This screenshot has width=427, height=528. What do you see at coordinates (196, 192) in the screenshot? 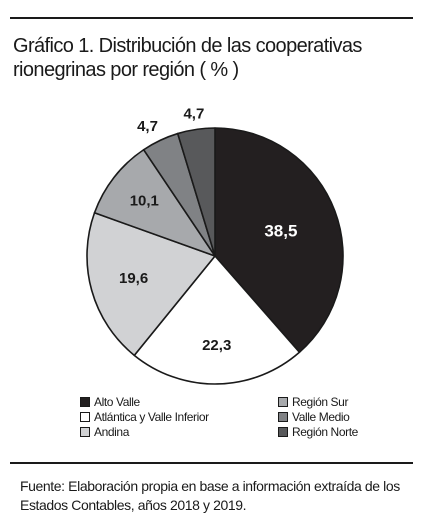
I see `pie-slice-regi-n-norte` at bounding box center [196, 192].